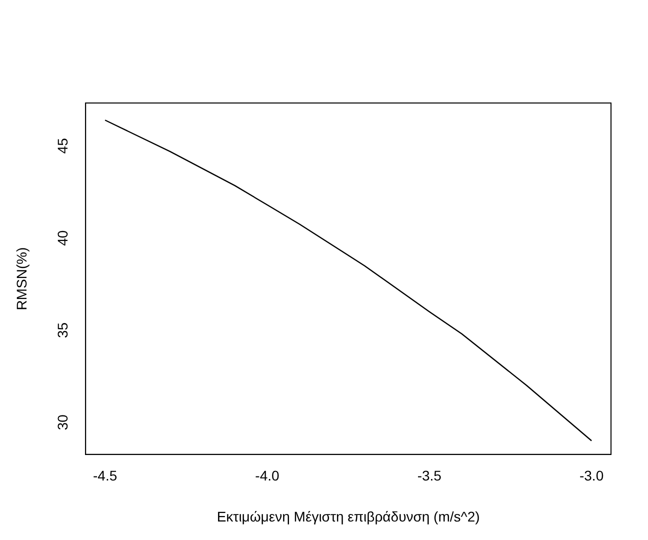 The height and width of the screenshot is (540, 648). I want to click on y-tick-label: 45, so click(62, 146).